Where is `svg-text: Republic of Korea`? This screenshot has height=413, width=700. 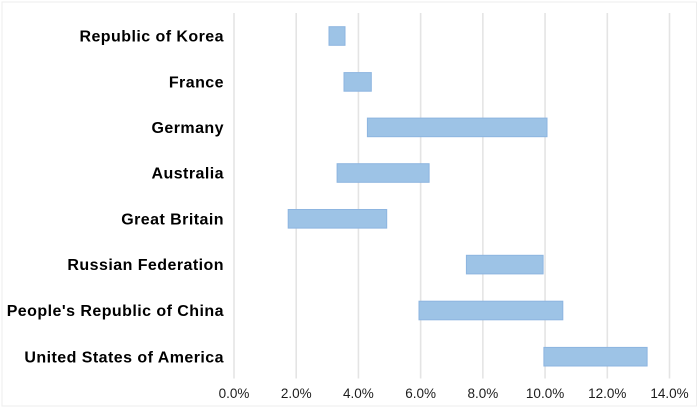
svg-text: Republic of Korea is located at coordinates (151, 37).